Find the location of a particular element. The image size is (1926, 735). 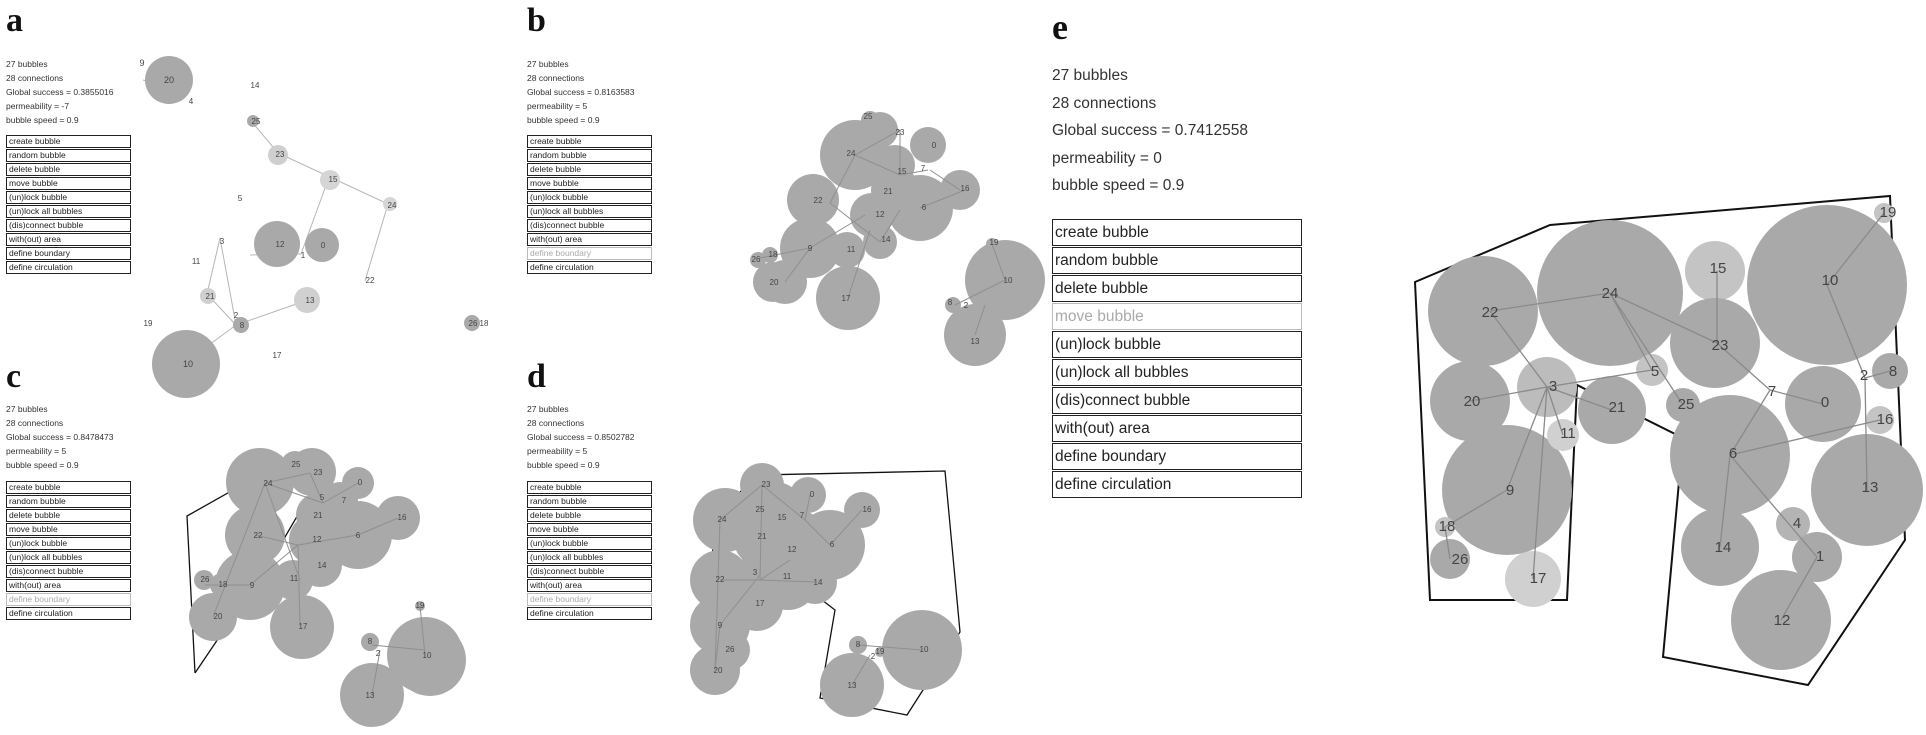

bubble-3: 3 is located at coordinates (1553, 386).